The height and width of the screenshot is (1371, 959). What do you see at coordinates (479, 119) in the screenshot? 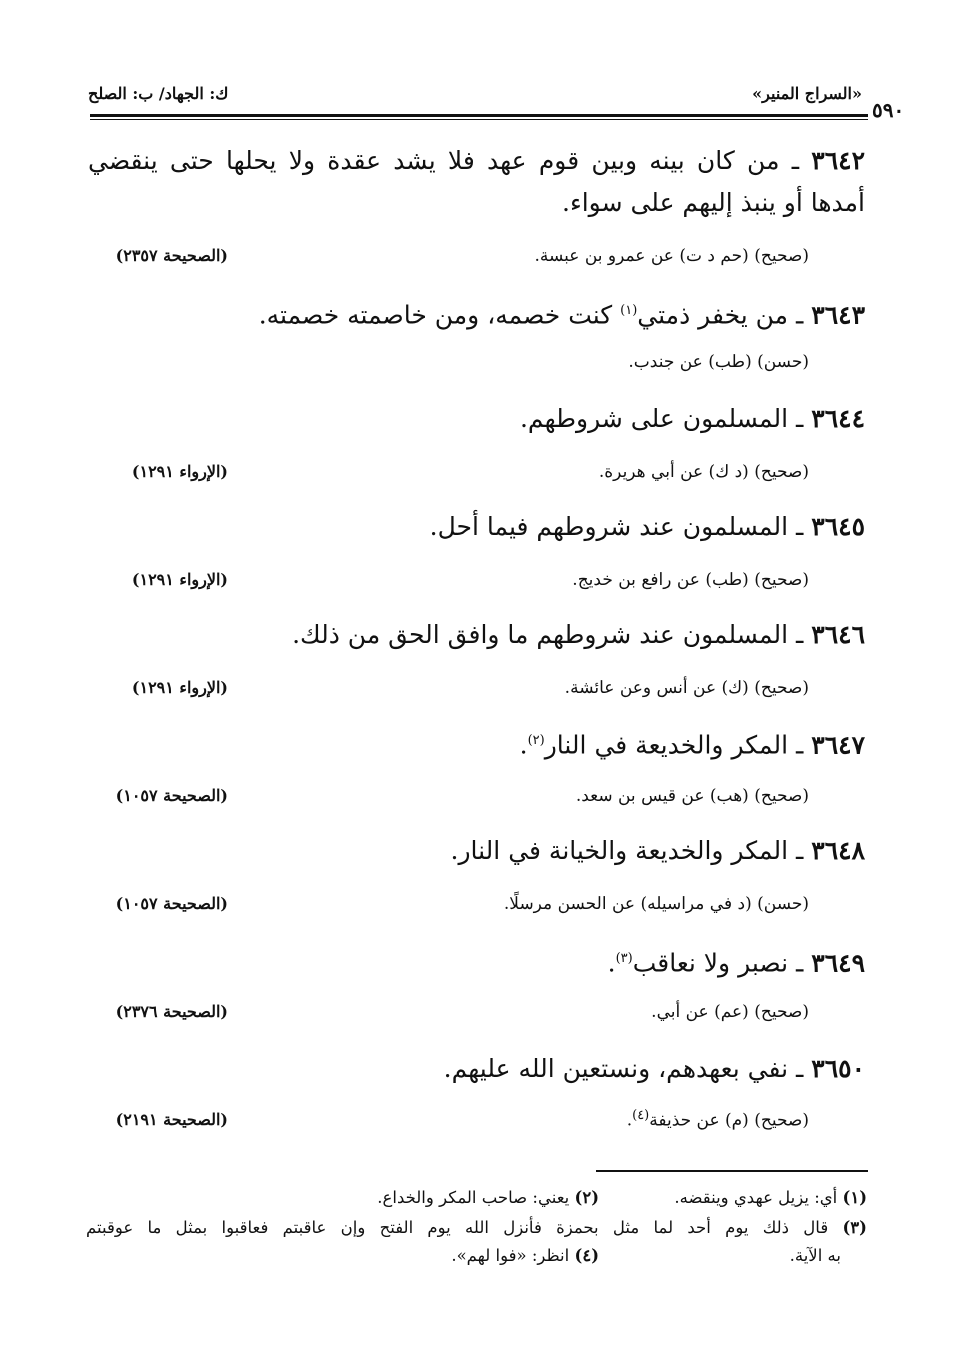
I see `header-rule-thin` at bounding box center [479, 119].